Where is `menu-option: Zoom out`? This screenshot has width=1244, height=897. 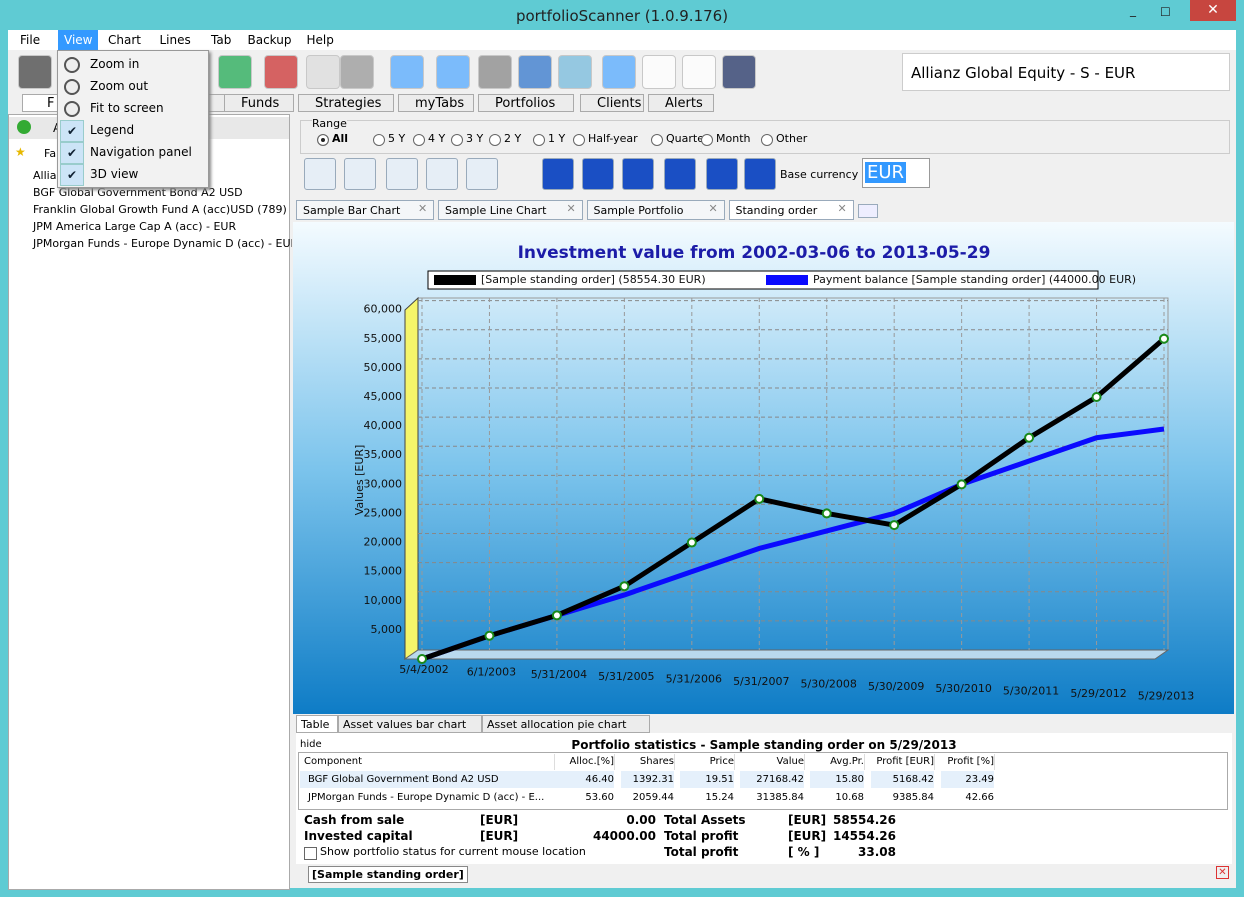
menu-option: Zoom out is located at coordinates (119, 86).